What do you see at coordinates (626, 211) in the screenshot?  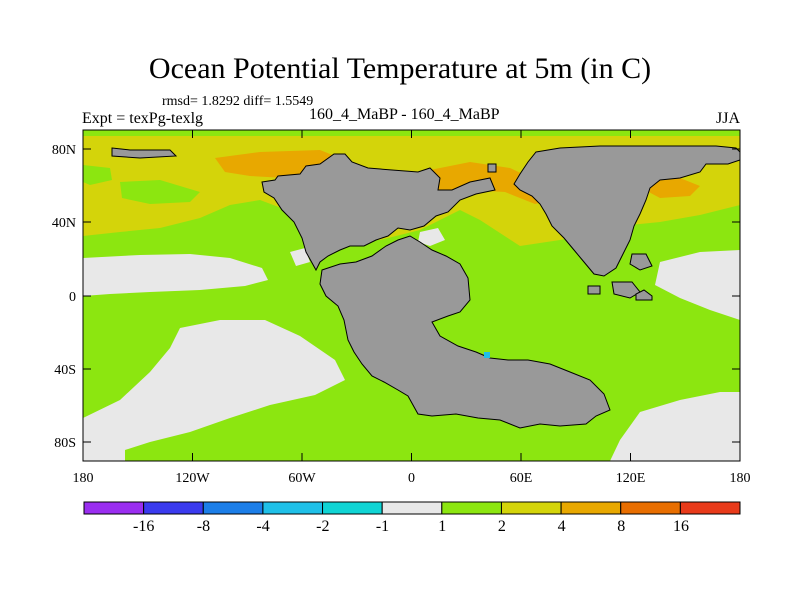 I see `land-east-continent` at bounding box center [626, 211].